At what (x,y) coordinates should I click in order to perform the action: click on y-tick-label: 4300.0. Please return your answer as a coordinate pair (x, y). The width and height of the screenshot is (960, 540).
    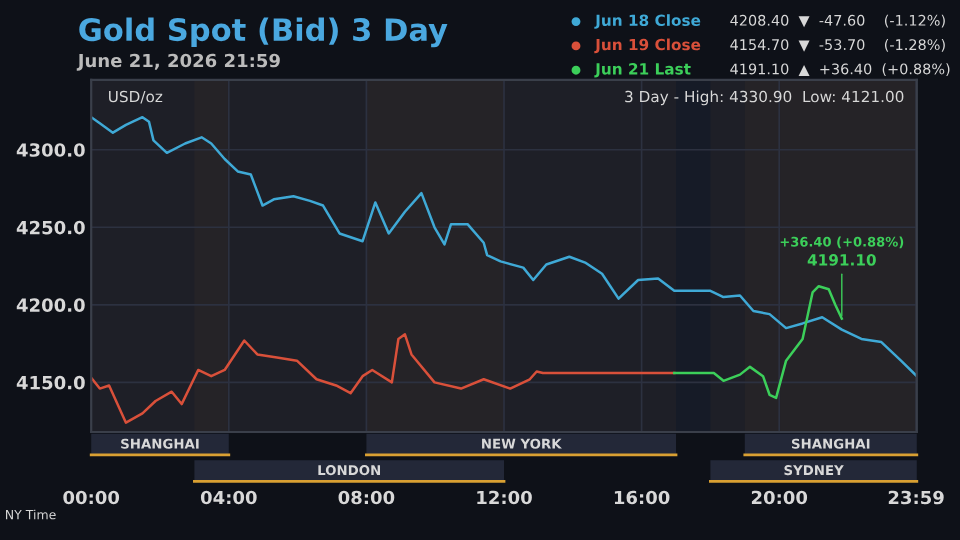
    Looking at the image, I should click on (50, 150).